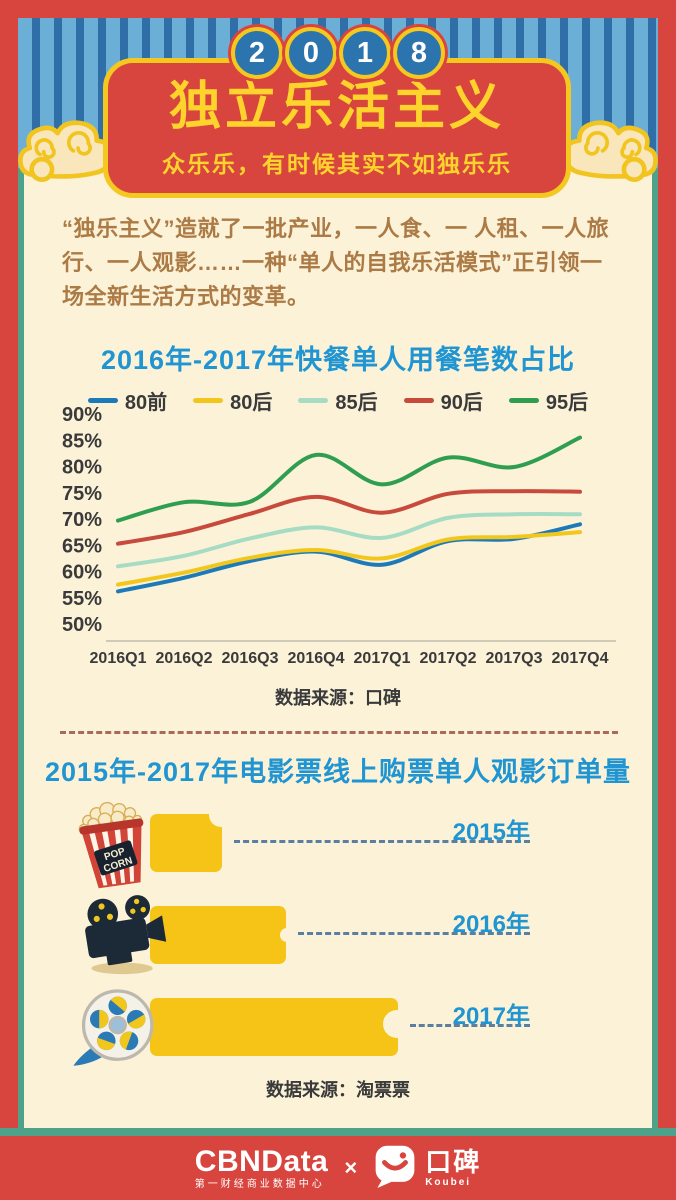 The width and height of the screenshot is (676, 1200). I want to click on legend-label: 80后, so click(251, 403).